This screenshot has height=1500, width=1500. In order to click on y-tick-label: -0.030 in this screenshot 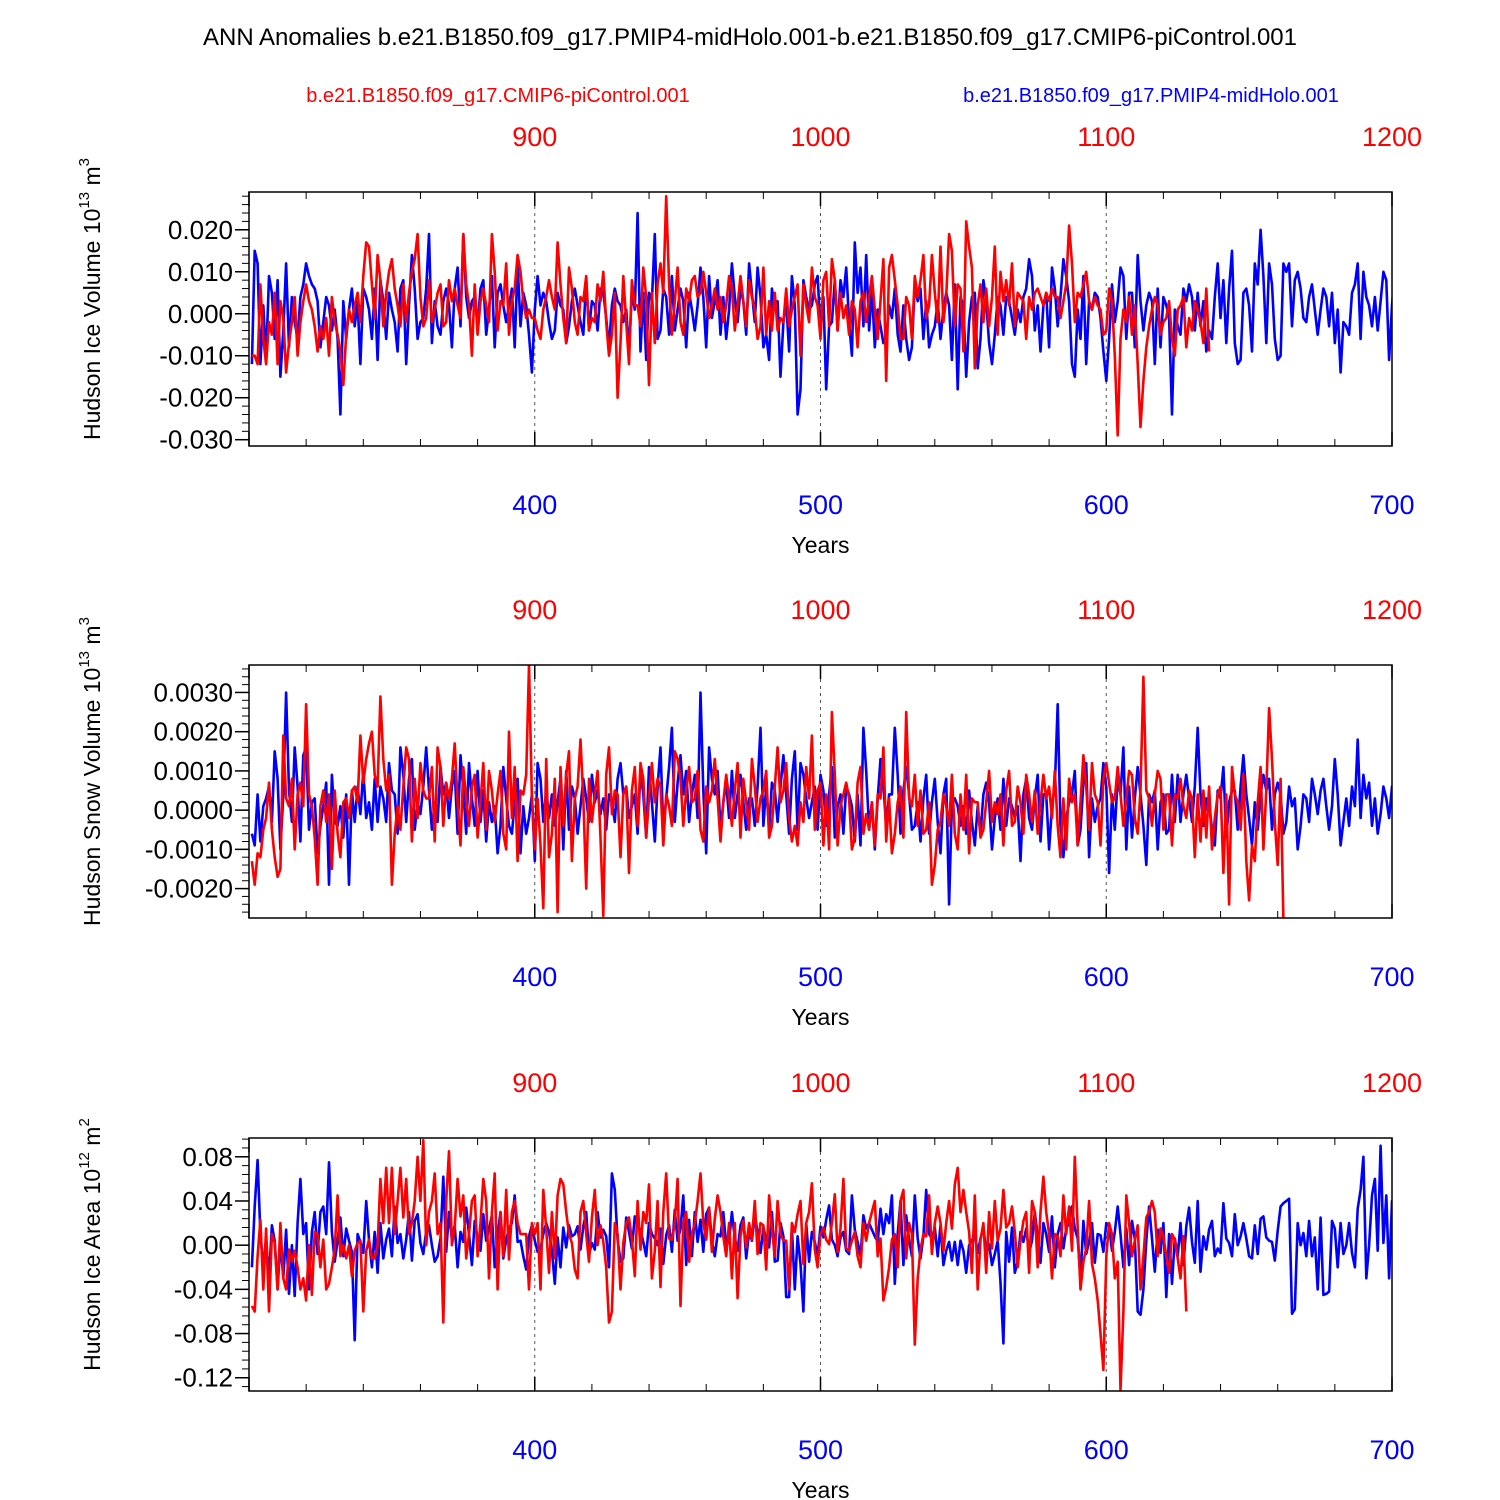, I will do `click(196, 440)`.